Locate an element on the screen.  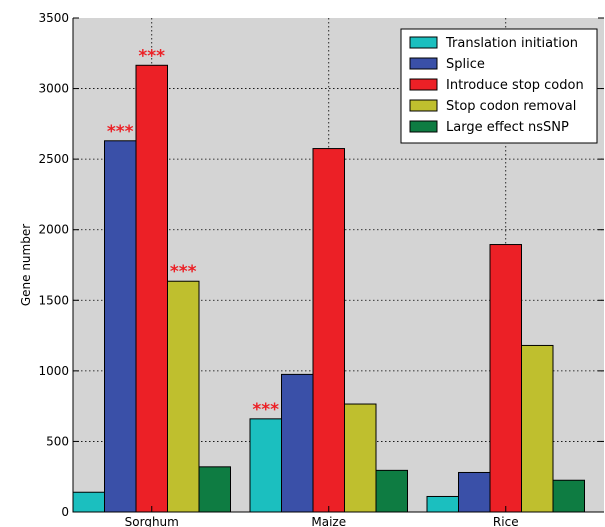
bar-maize-translation-initiation is located at coordinates (265, 465).